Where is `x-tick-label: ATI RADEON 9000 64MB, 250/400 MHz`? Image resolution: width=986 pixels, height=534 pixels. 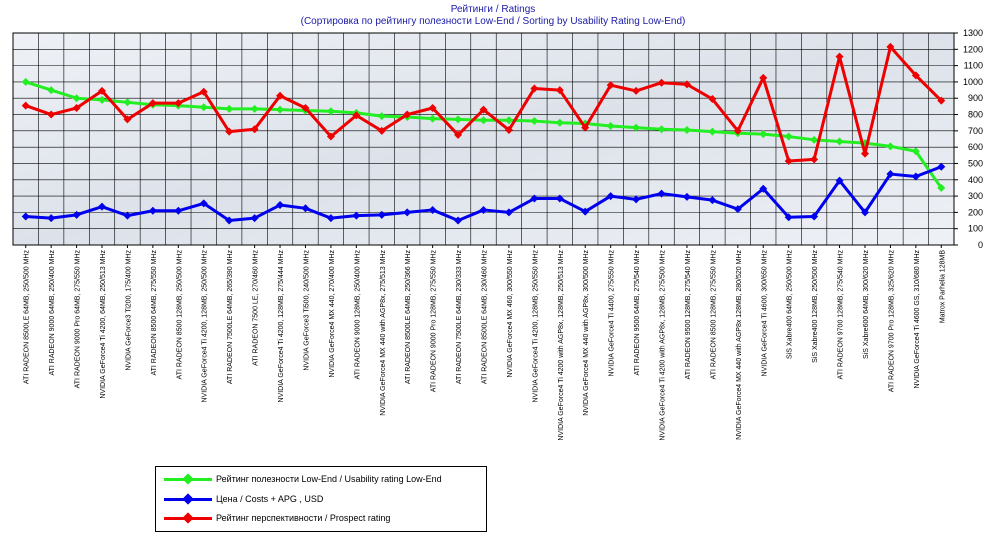
x-tick-label: ATI RADEON 9000 64MB, 250/400 MHz is located at coordinates (52, 313).